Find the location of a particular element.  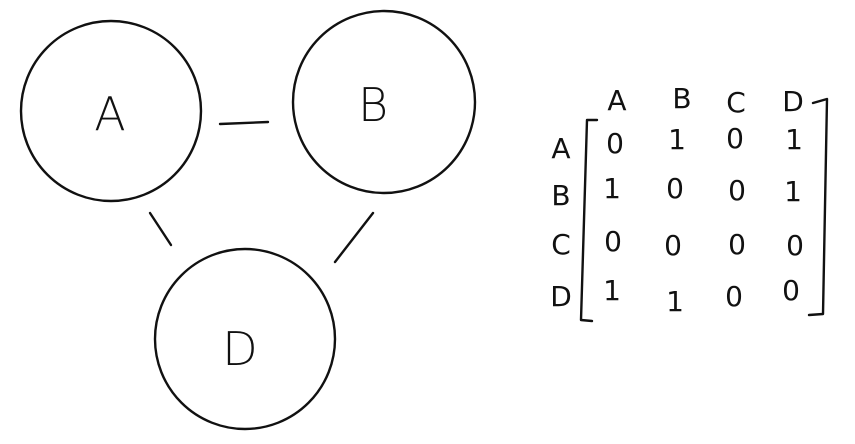

matrix-col-header-d: D is located at coordinates (793, 101).